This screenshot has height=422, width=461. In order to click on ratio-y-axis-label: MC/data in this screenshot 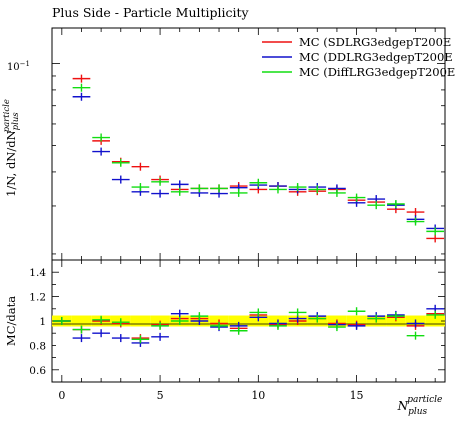, I will do `click(11, 321)`.